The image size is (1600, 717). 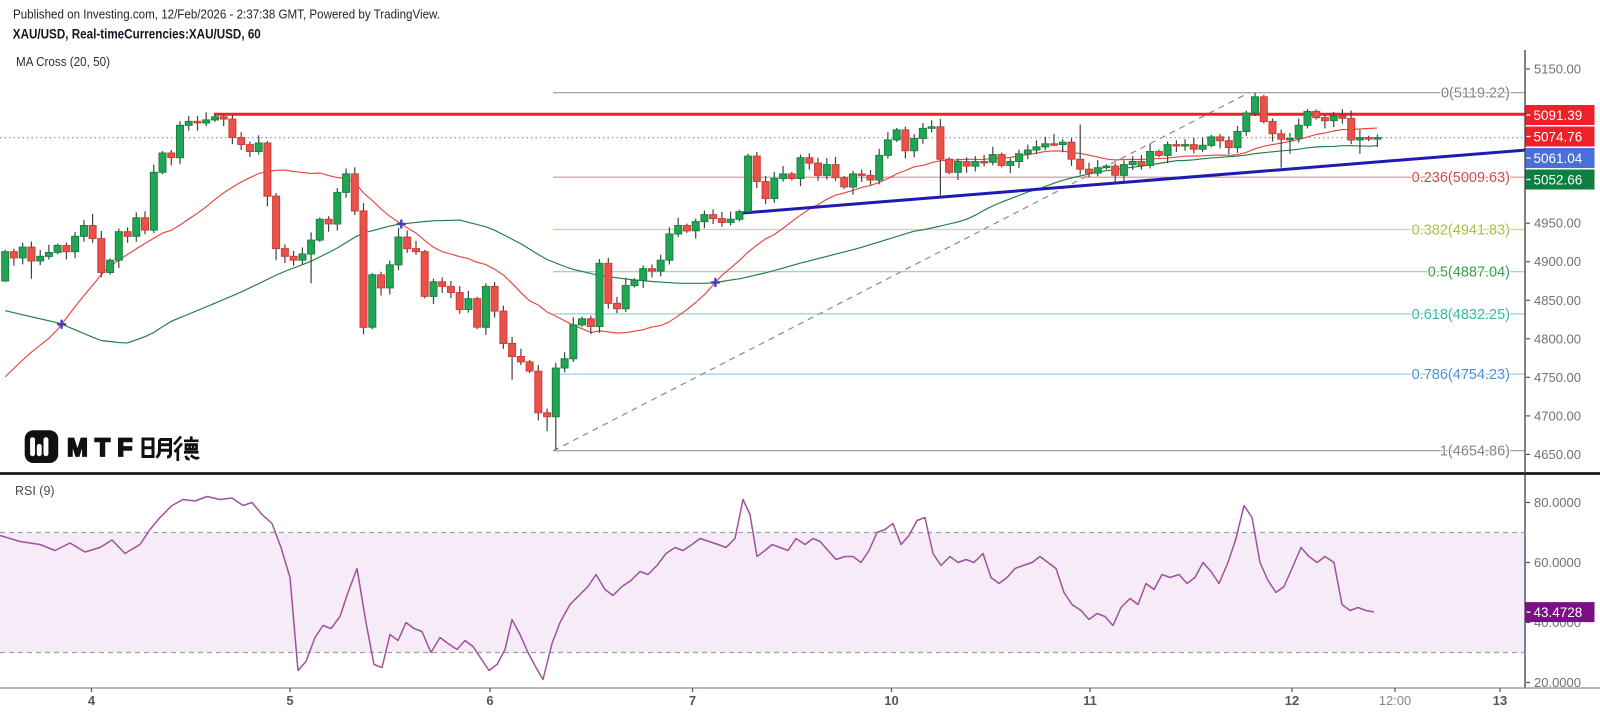 I want to click on svg-text: 5052.66, so click(x=1558, y=179).